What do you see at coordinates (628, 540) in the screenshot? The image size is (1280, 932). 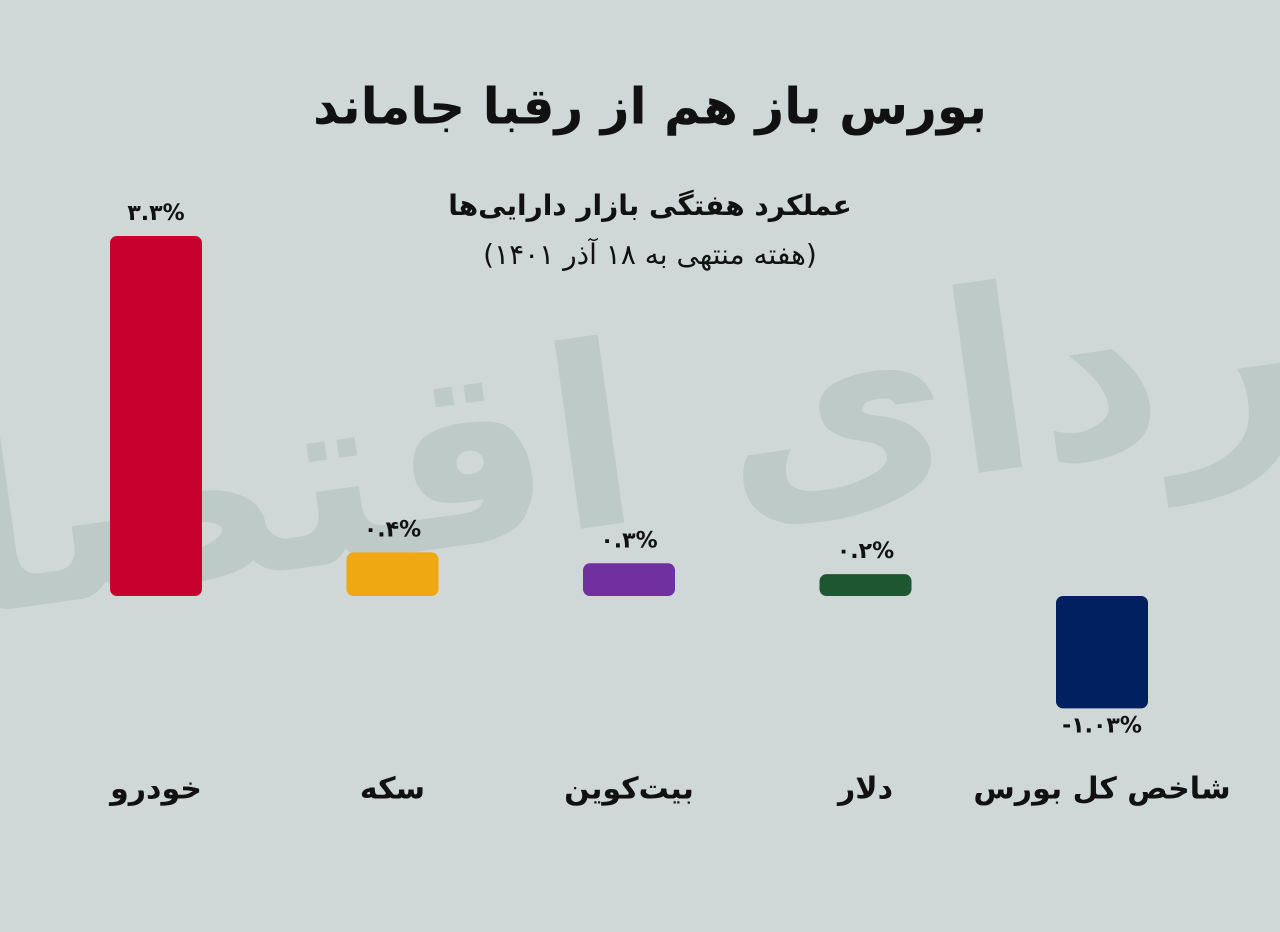 I see `value-label: ۰.۳%` at bounding box center [628, 540].